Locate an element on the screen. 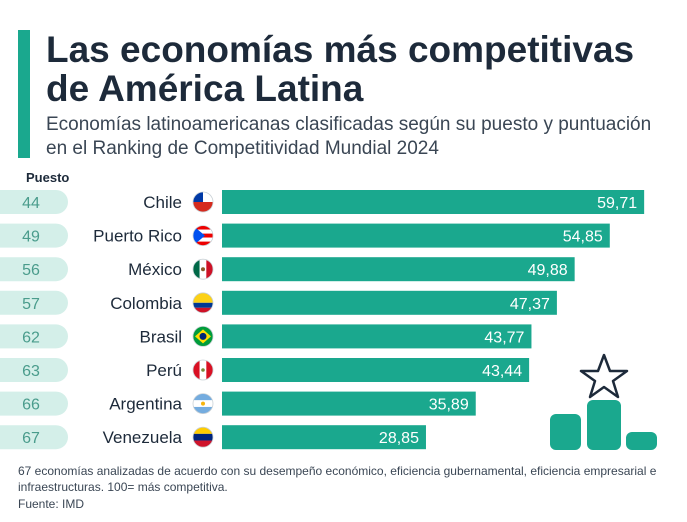  argentina-flag-icon is located at coordinates (203, 404).